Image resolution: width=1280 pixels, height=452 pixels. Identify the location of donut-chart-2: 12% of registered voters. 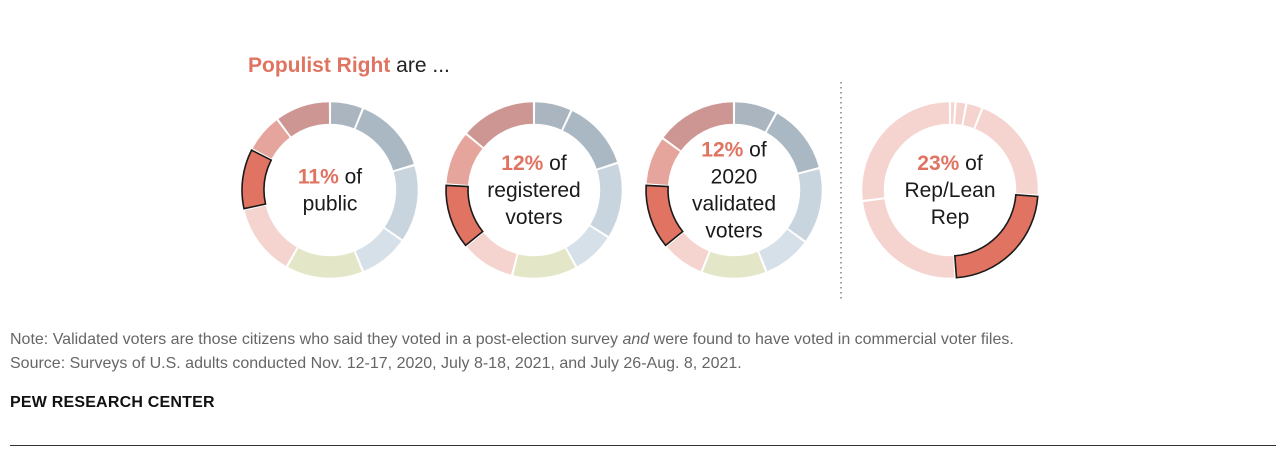
(534, 190).